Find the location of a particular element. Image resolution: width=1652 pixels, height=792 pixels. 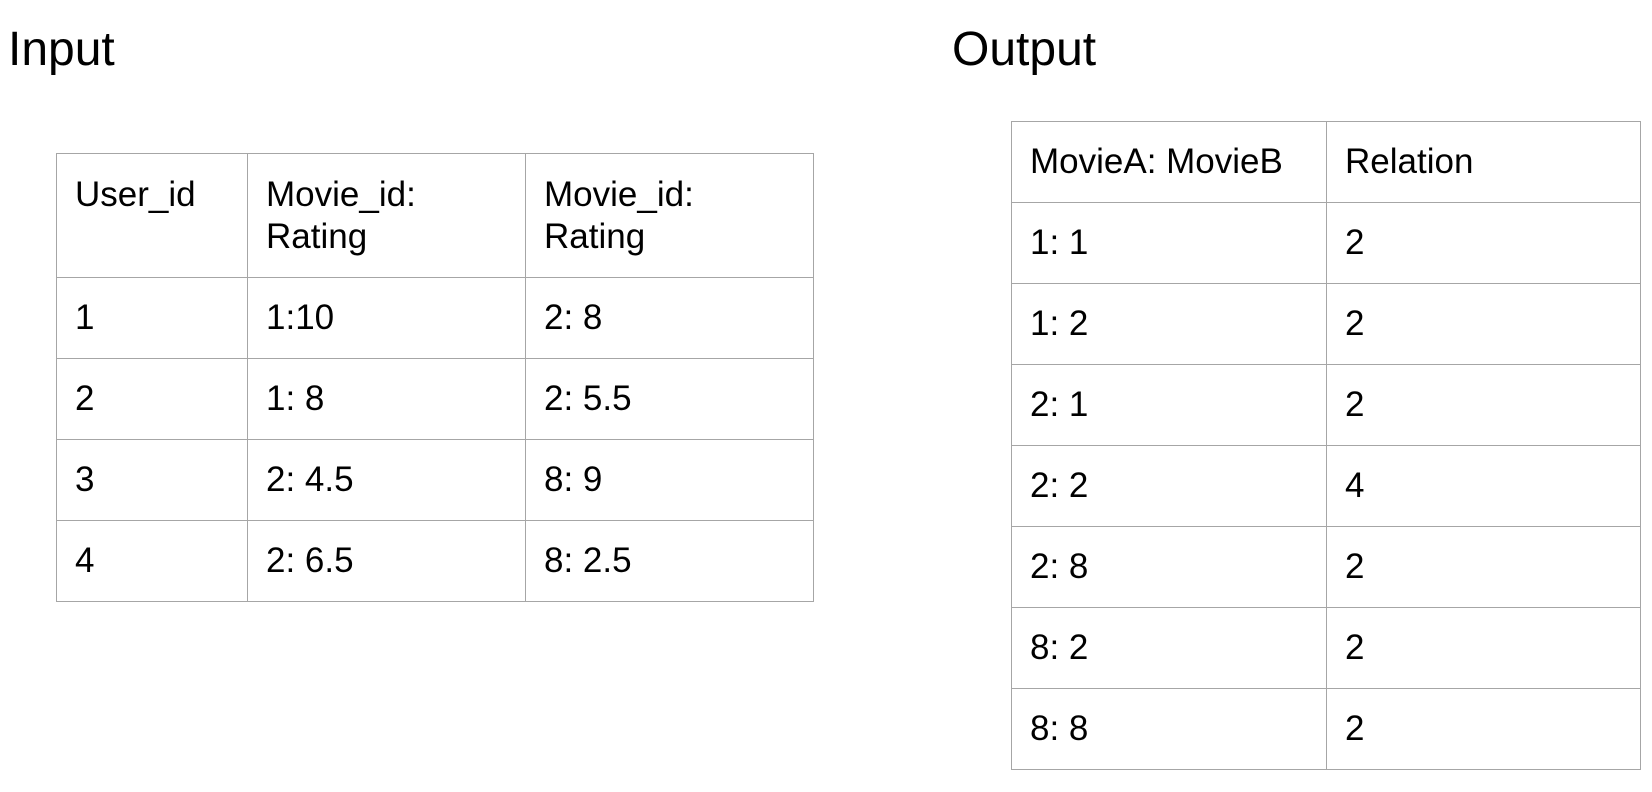

table-row: 1: 1 2 is located at coordinates (1326, 243).